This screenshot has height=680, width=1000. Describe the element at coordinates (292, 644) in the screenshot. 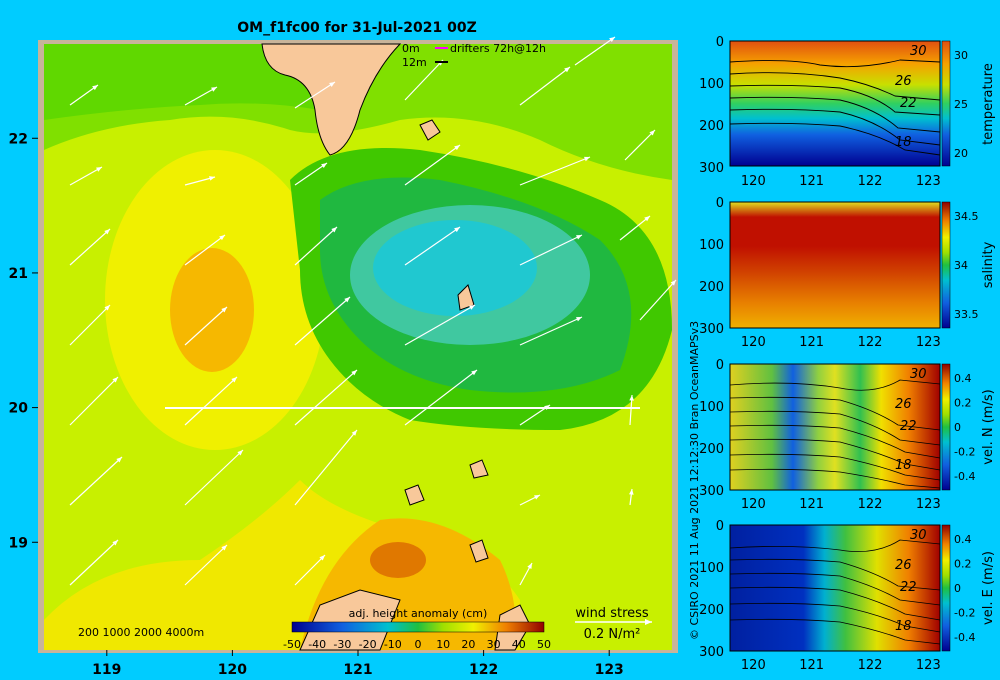

I see `colorbar-tick-label: -50` at that location.